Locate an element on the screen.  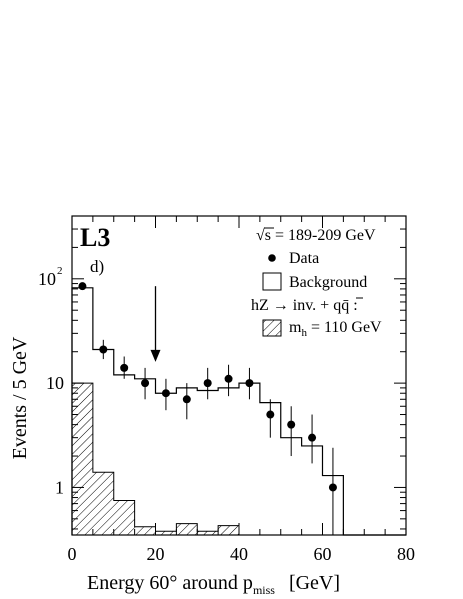
legend-signal-swatch is located at coordinates (272, 328).